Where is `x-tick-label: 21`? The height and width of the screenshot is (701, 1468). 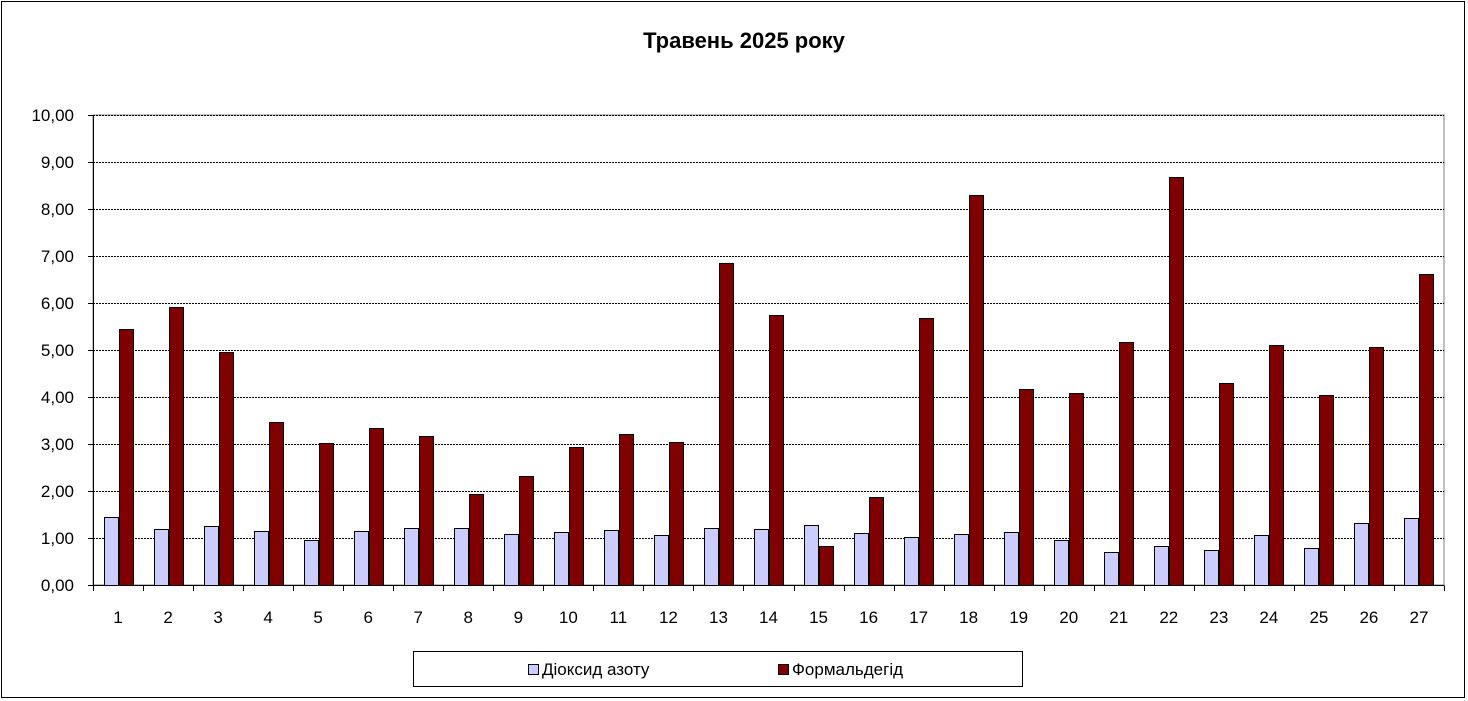 x-tick-label: 21 is located at coordinates (1118, 617).